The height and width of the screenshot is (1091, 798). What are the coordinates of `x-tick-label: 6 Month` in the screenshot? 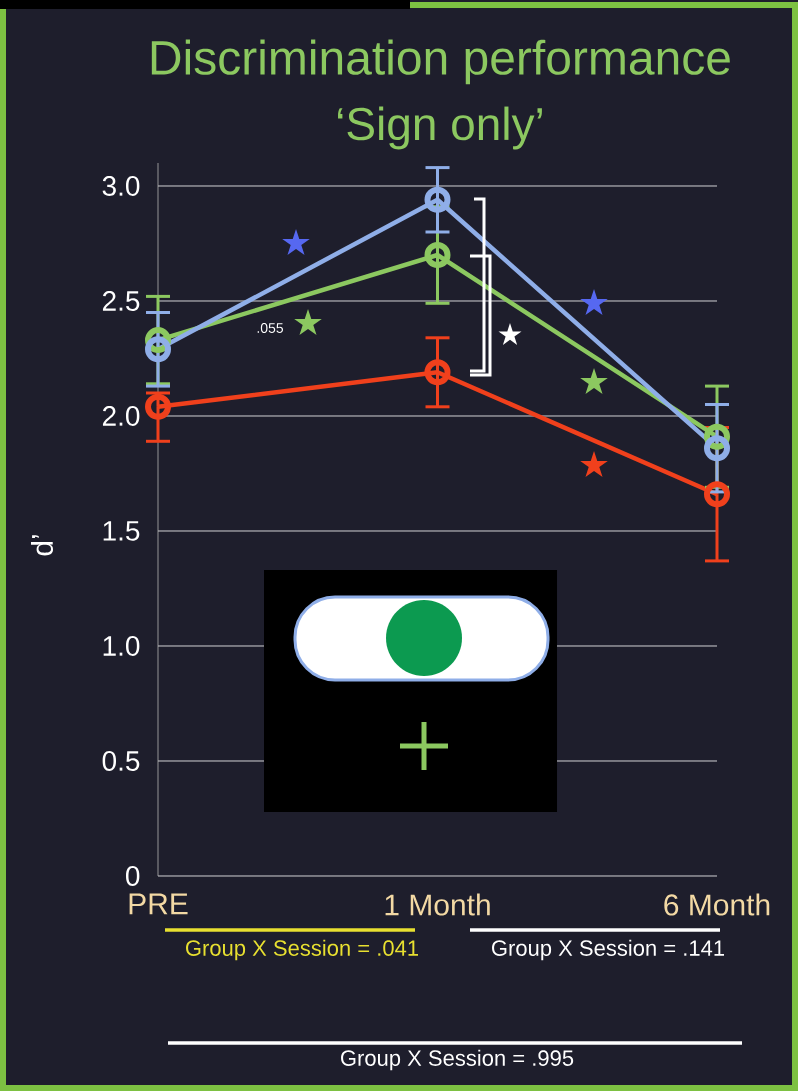 It's located at (717, 904).